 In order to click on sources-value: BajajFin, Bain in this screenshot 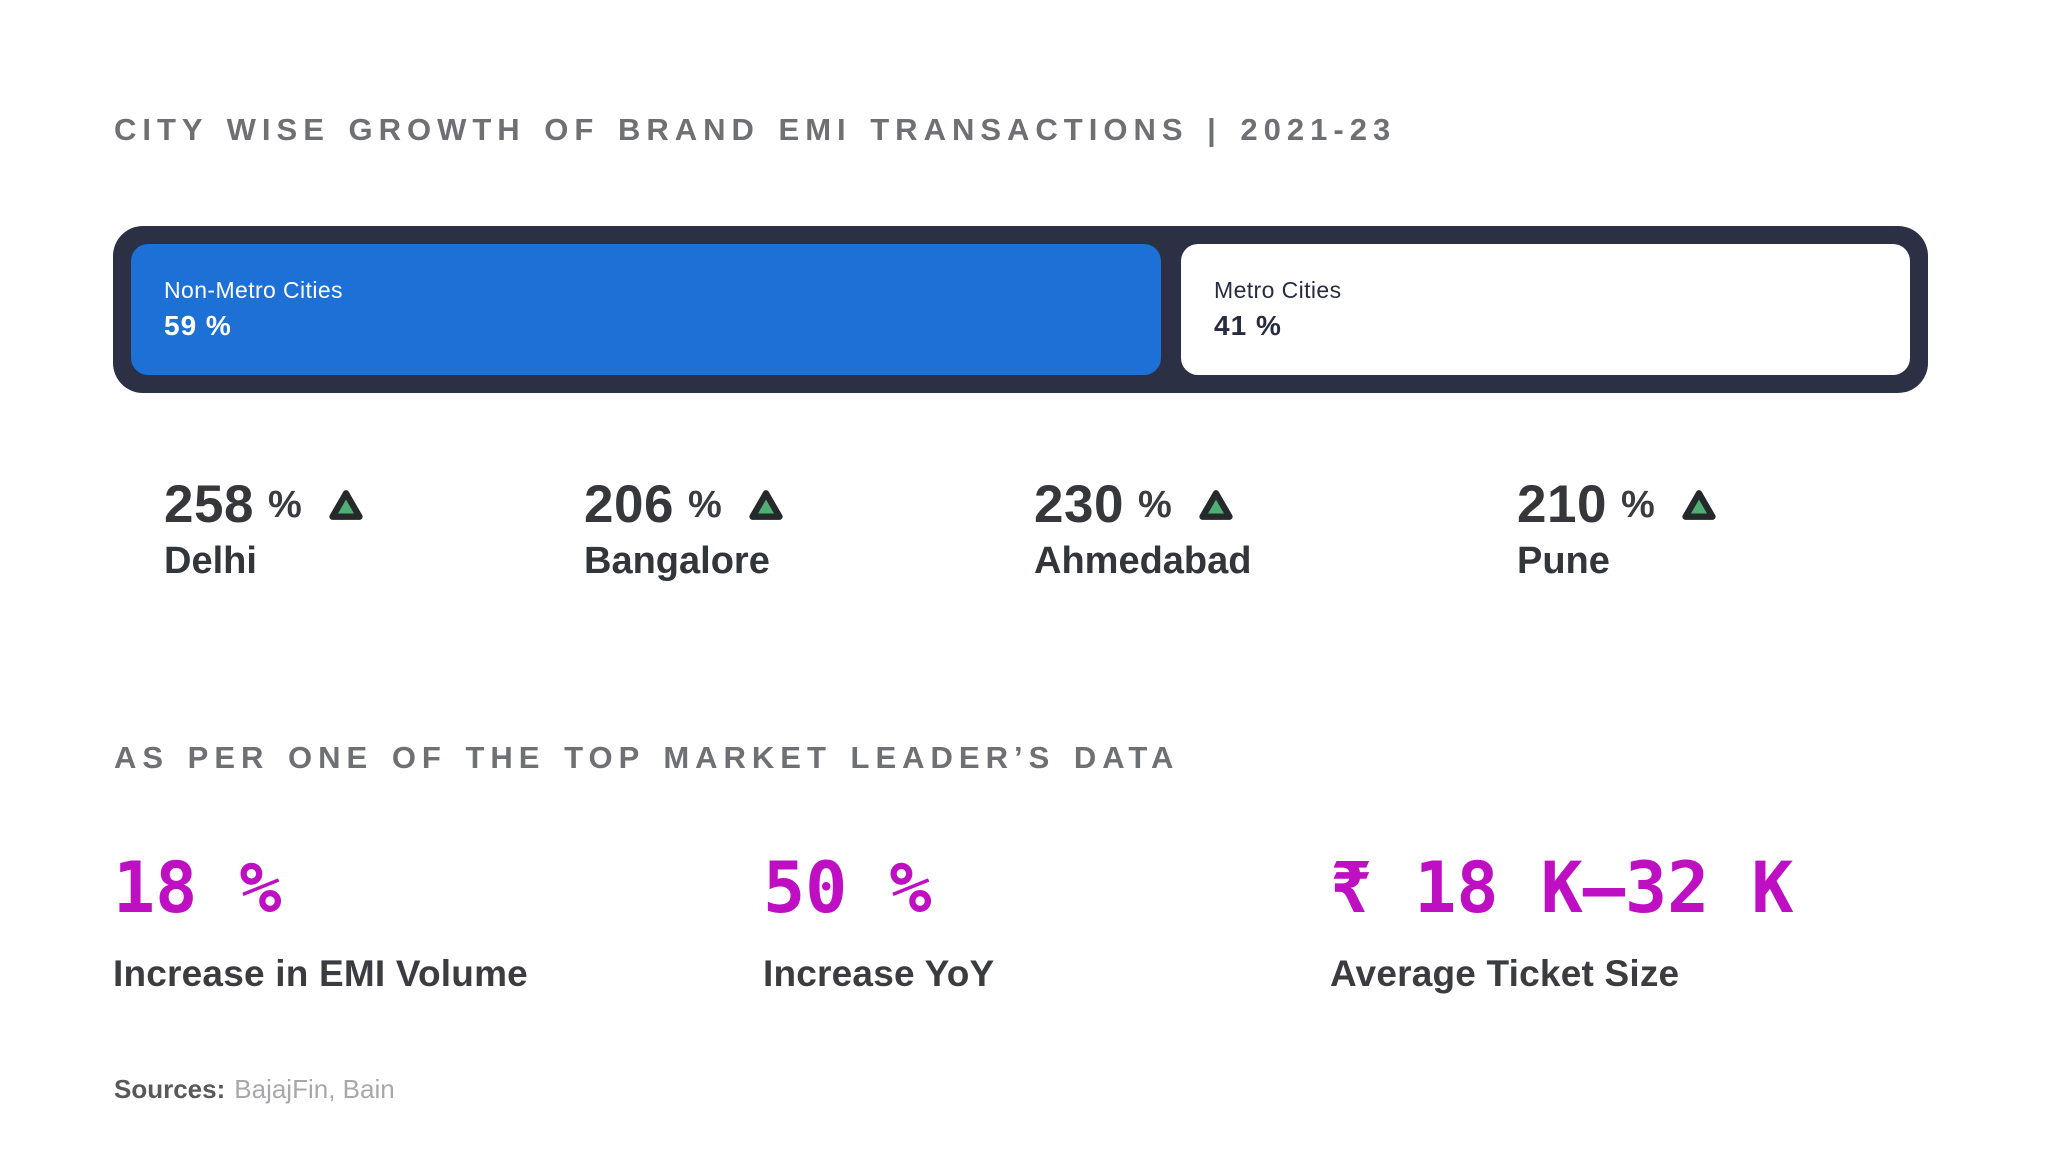, I will do `click(314, 1089)`.